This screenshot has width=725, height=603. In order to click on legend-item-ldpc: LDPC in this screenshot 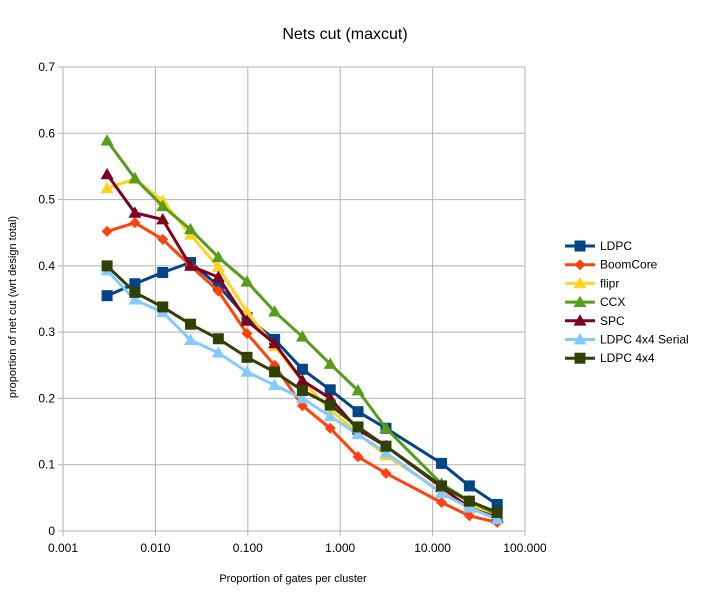, I will do `click(598, 246)`.